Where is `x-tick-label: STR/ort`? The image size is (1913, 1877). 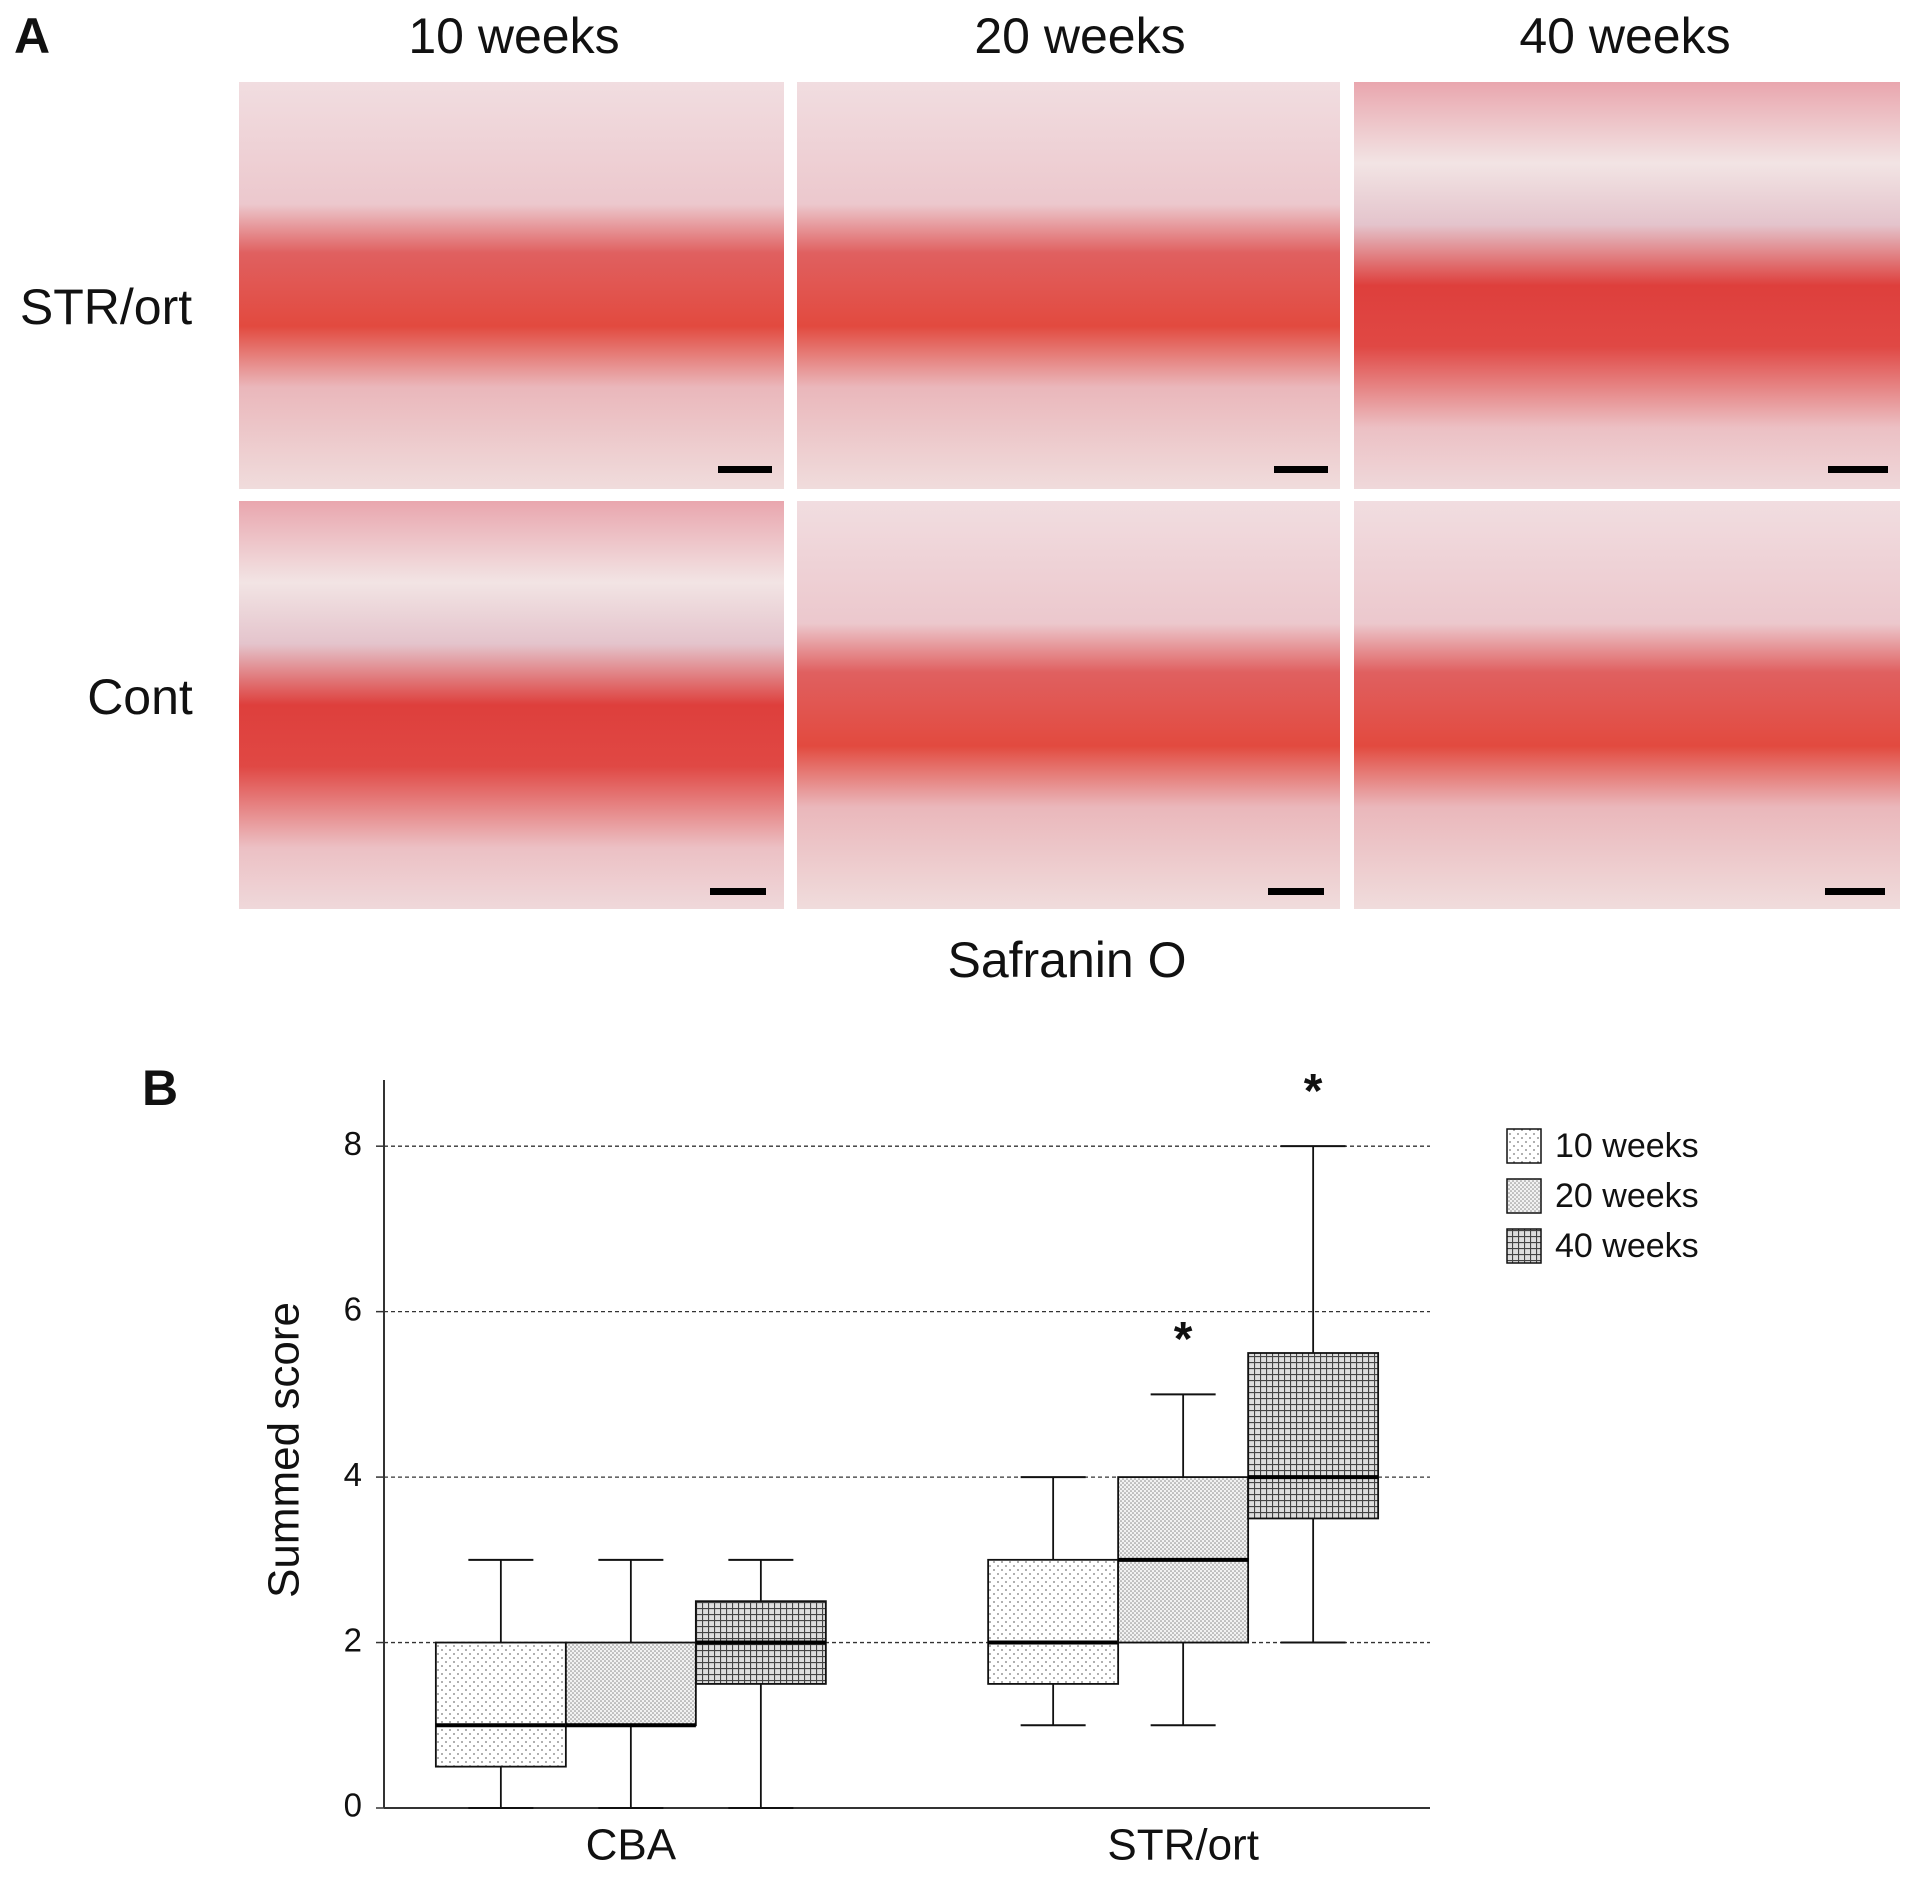 x-tick-label: STR/ort is located at coordinates (1183, 1845).